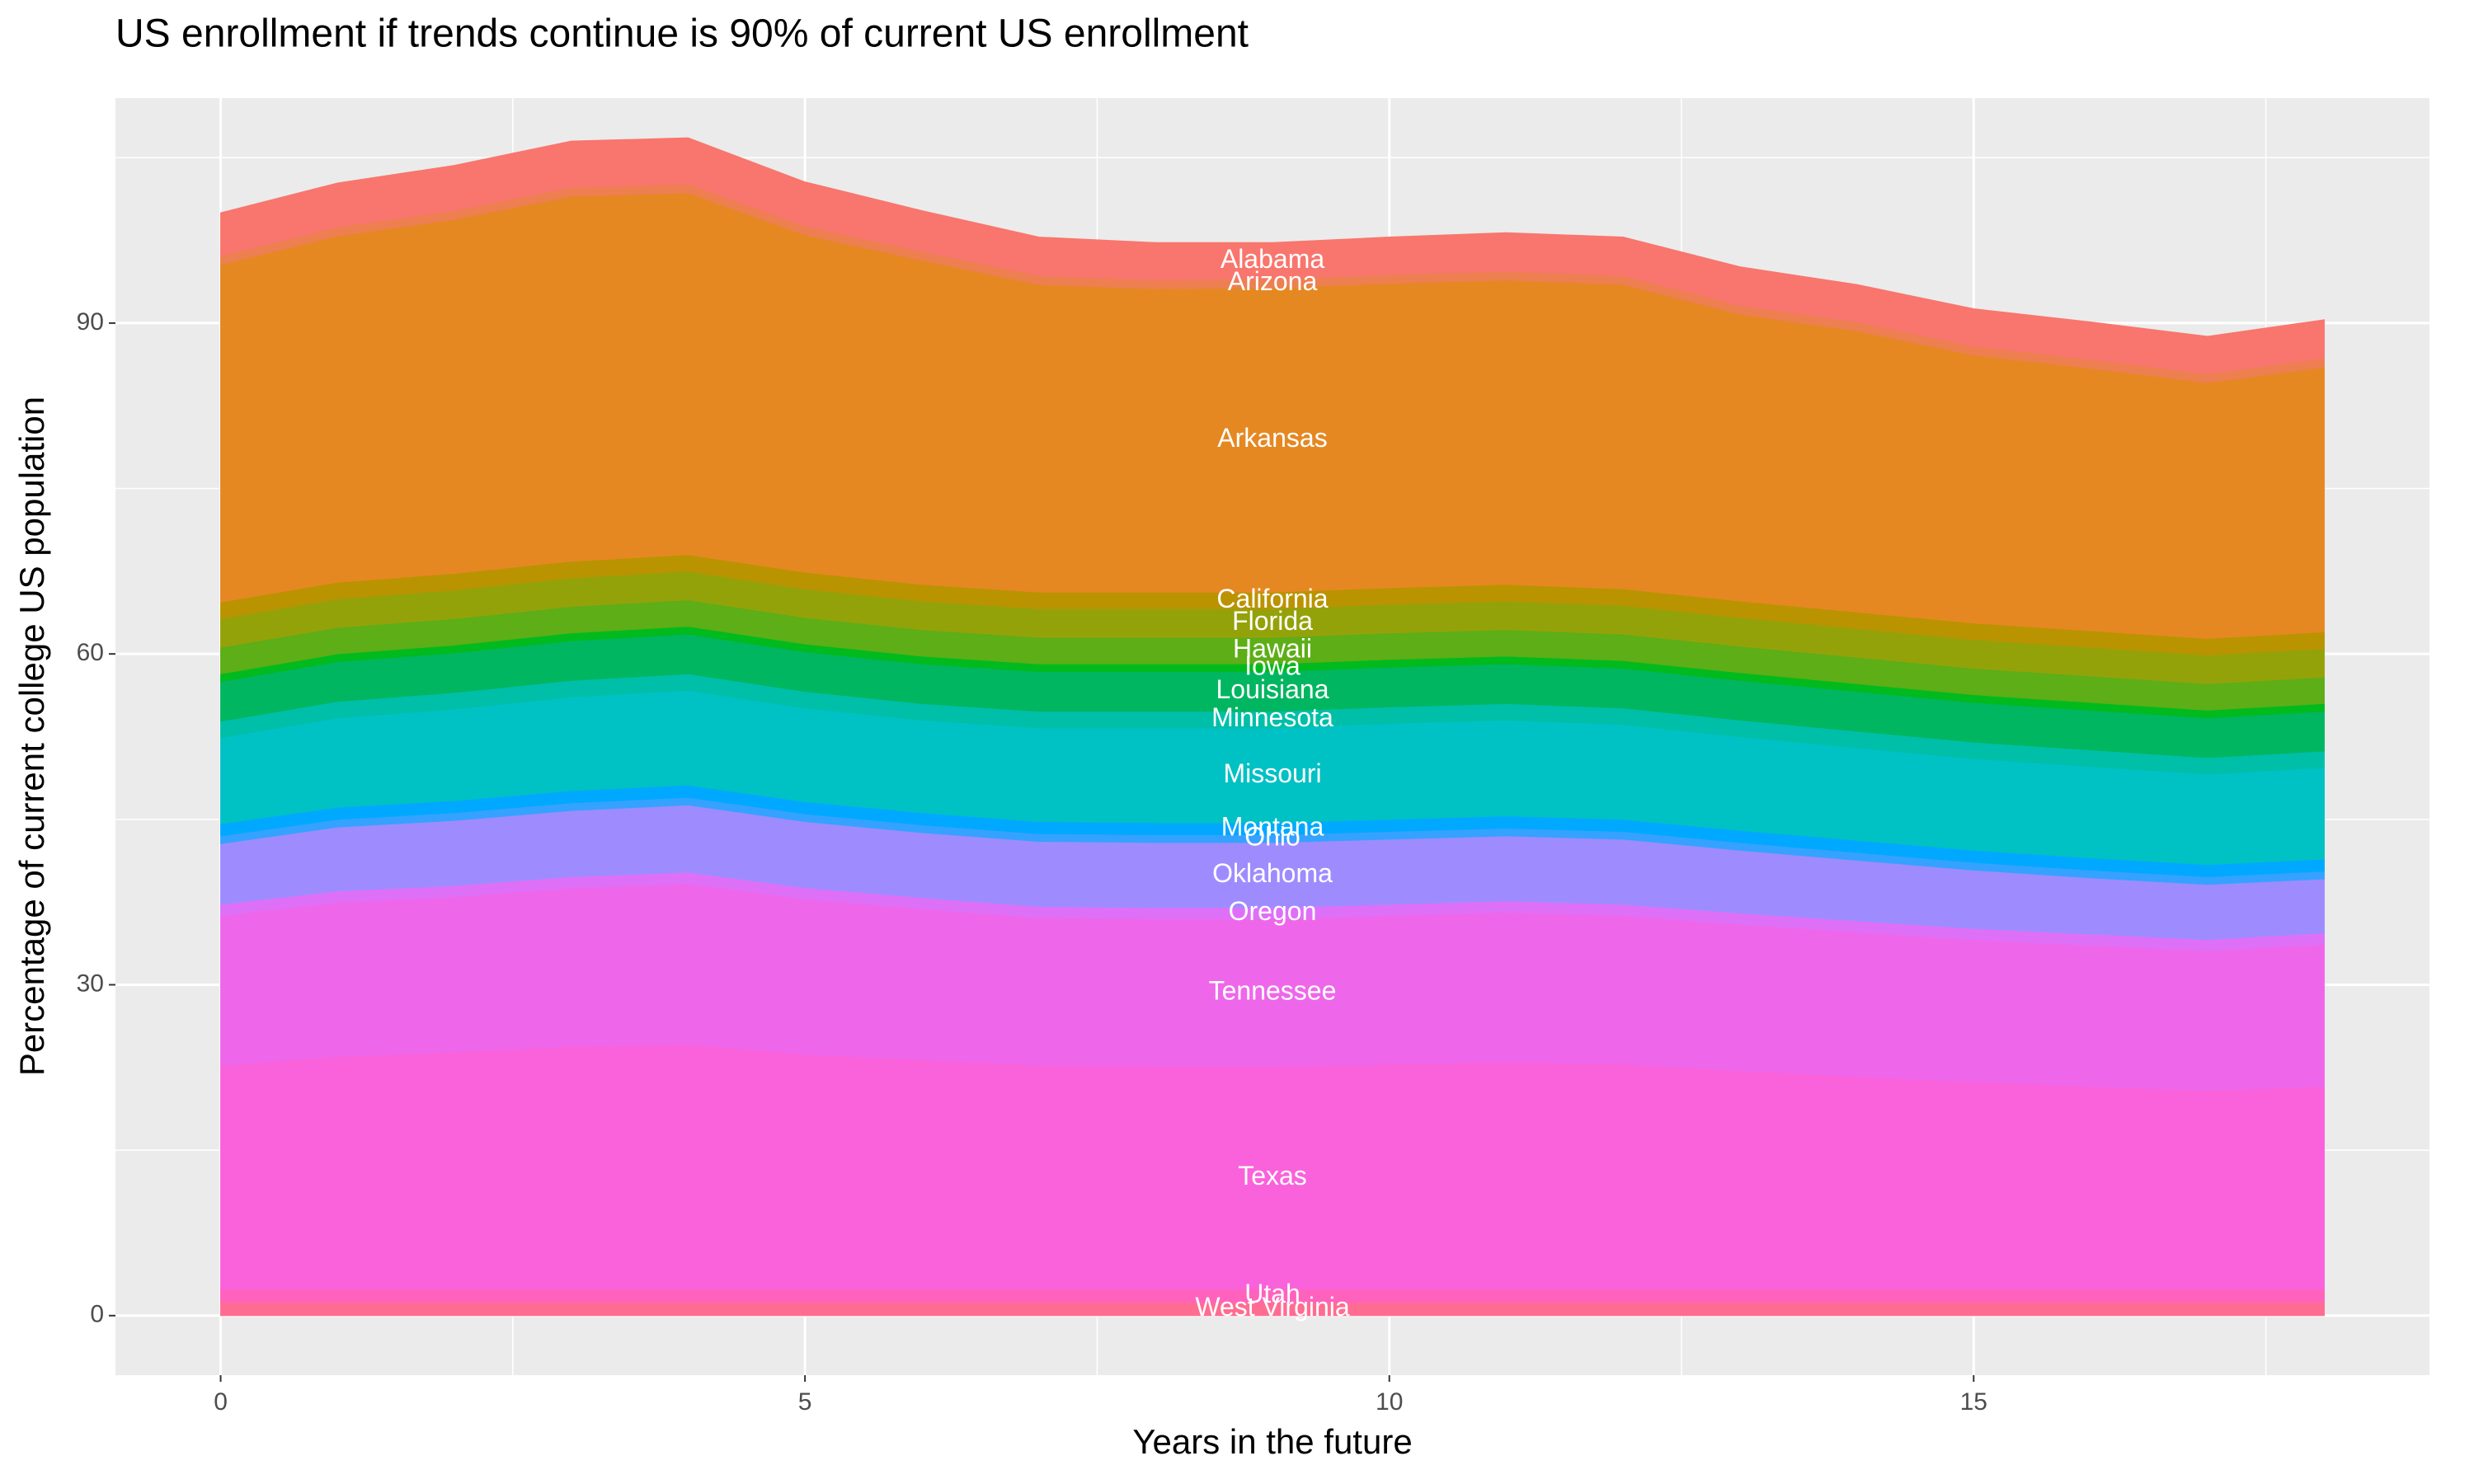 Image resolution: width=2474 pixels, height=1484 pixels. Describe the element at coordinates (97, 1314) in the screenshot. I see `y-tick-label: 0` at that location.